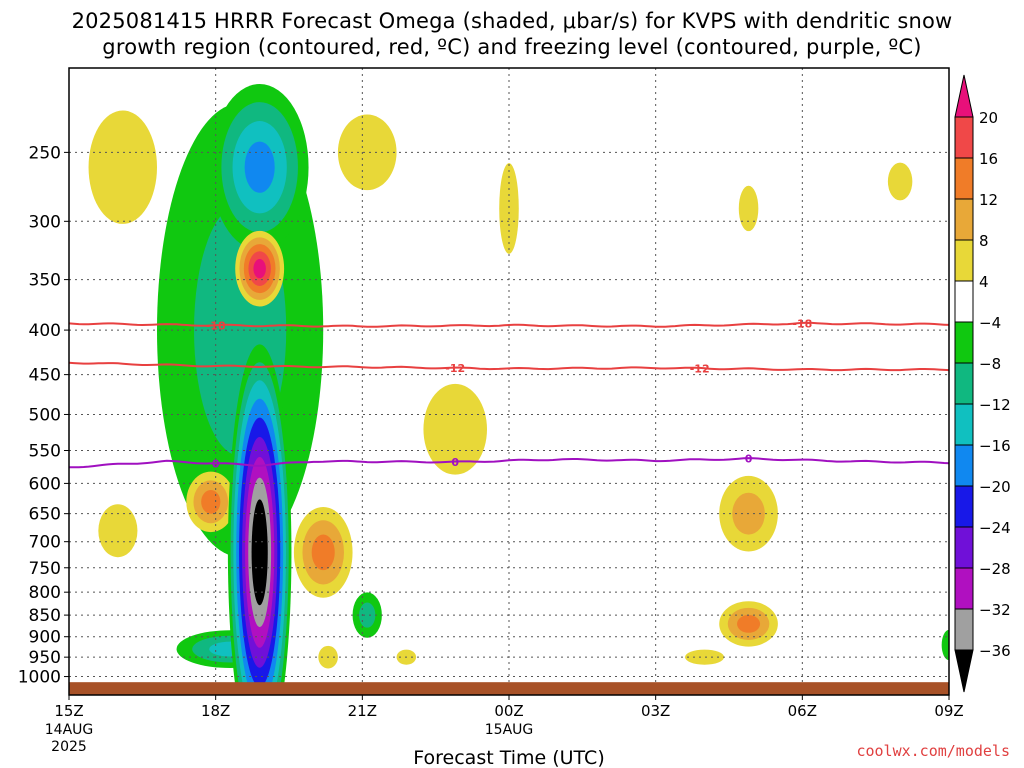  Describe the element at coordinates (45, 593) in the screenshot. I see `y-tick-label: 800` at that location.